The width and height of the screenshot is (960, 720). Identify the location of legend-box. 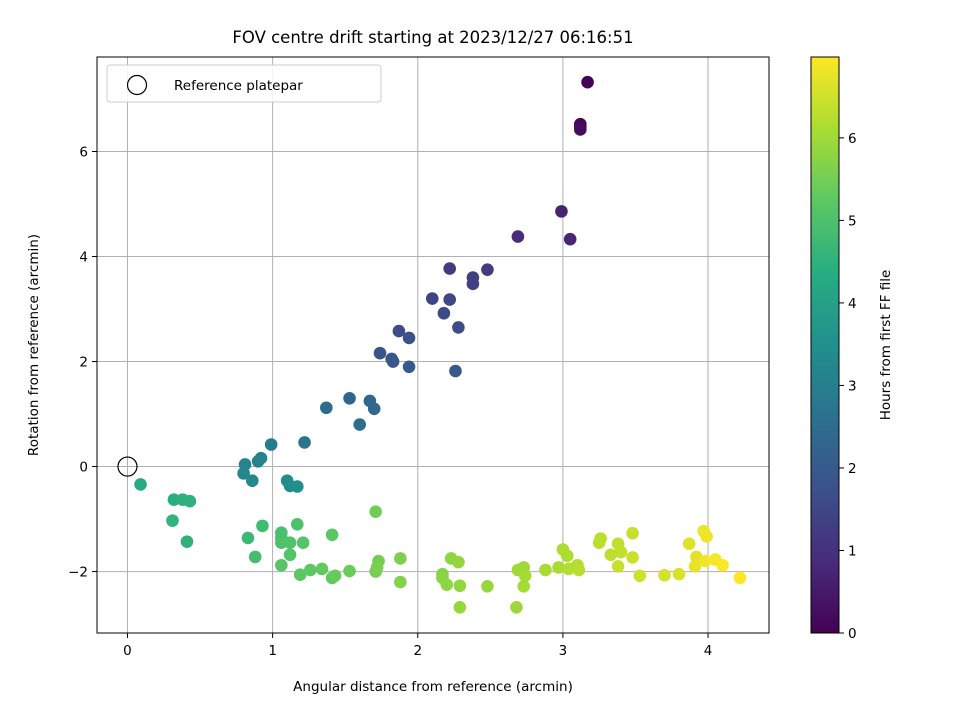
(244, 83).